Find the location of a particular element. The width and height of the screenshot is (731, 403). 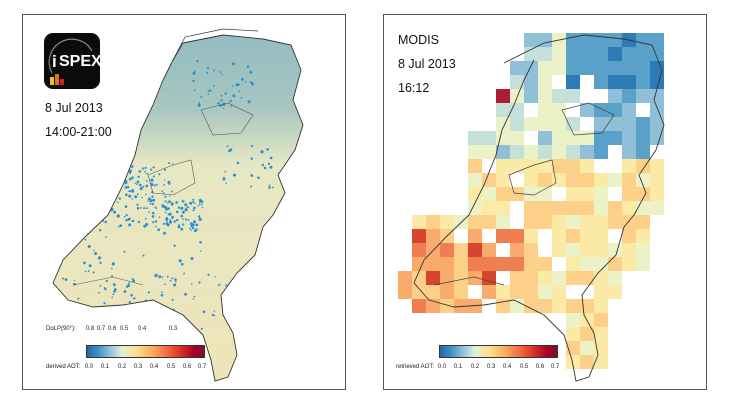

ispex-logo: i SPEX is located at coordinates (72, 61).